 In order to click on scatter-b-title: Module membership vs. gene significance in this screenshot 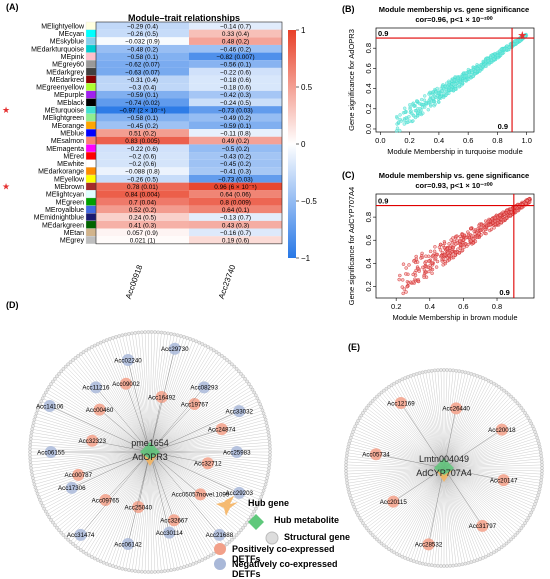, I will do `click(454, 9)`.